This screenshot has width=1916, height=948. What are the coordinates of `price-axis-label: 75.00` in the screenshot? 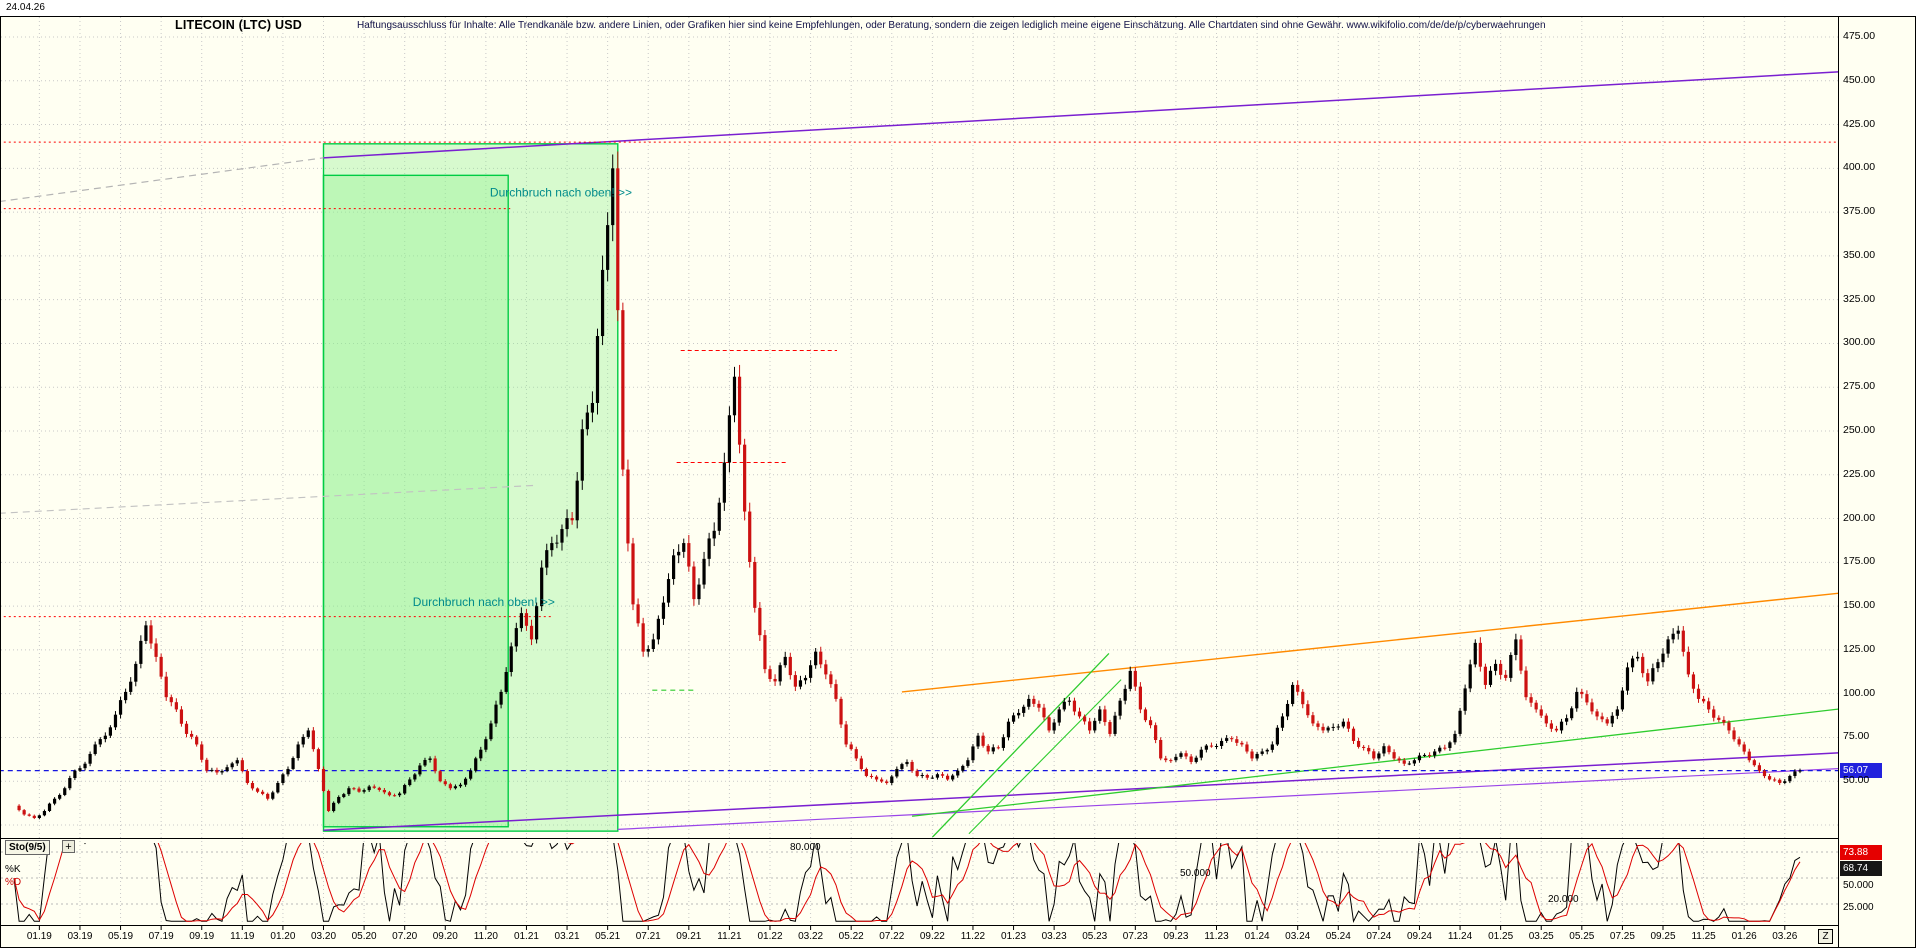 It's located at (1856, 736).